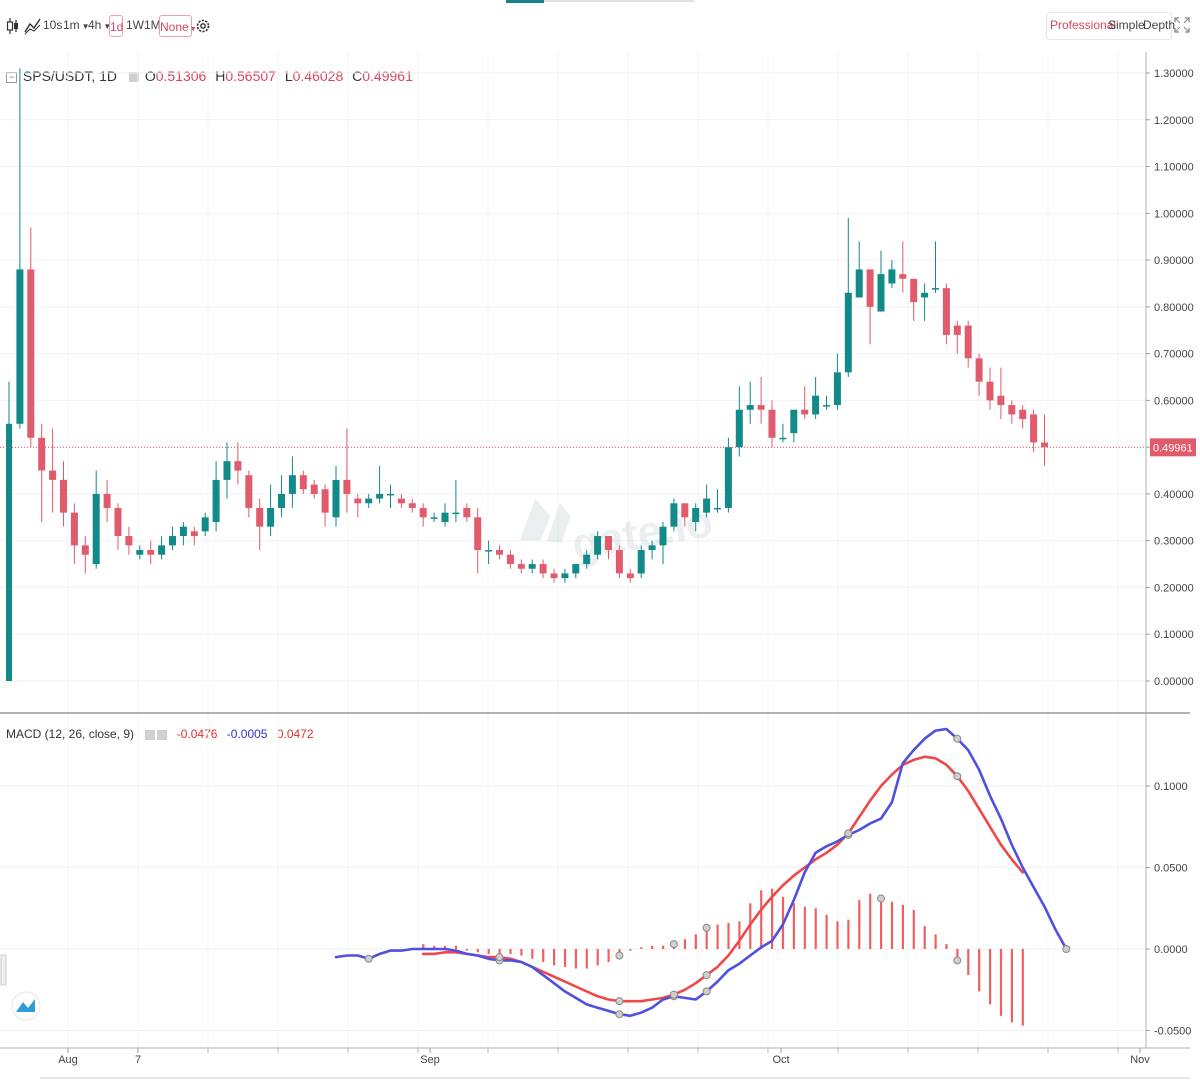 This screenshot has width=1200, height=1080. What do you see at coordinates (178, 26) in the screenshot?
I see `chart-style-select: None▼` at bounding box center [178, 26].